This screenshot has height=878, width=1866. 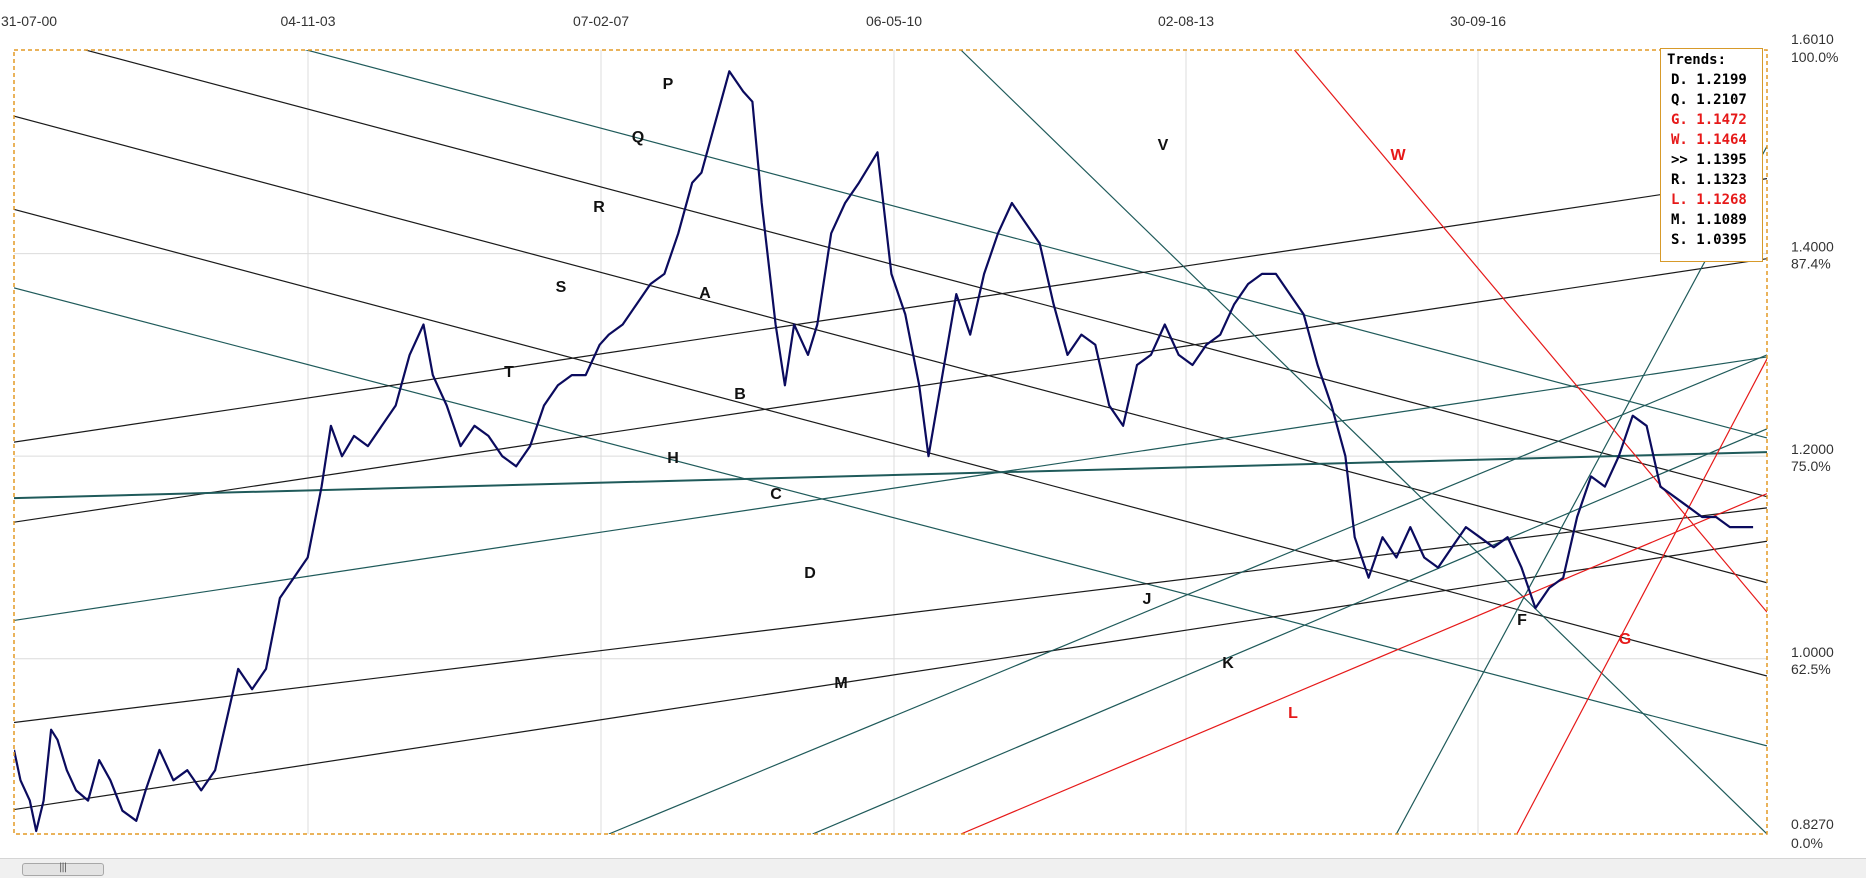 I want to click on trend-label-d: D, so click(x=810, y=573).